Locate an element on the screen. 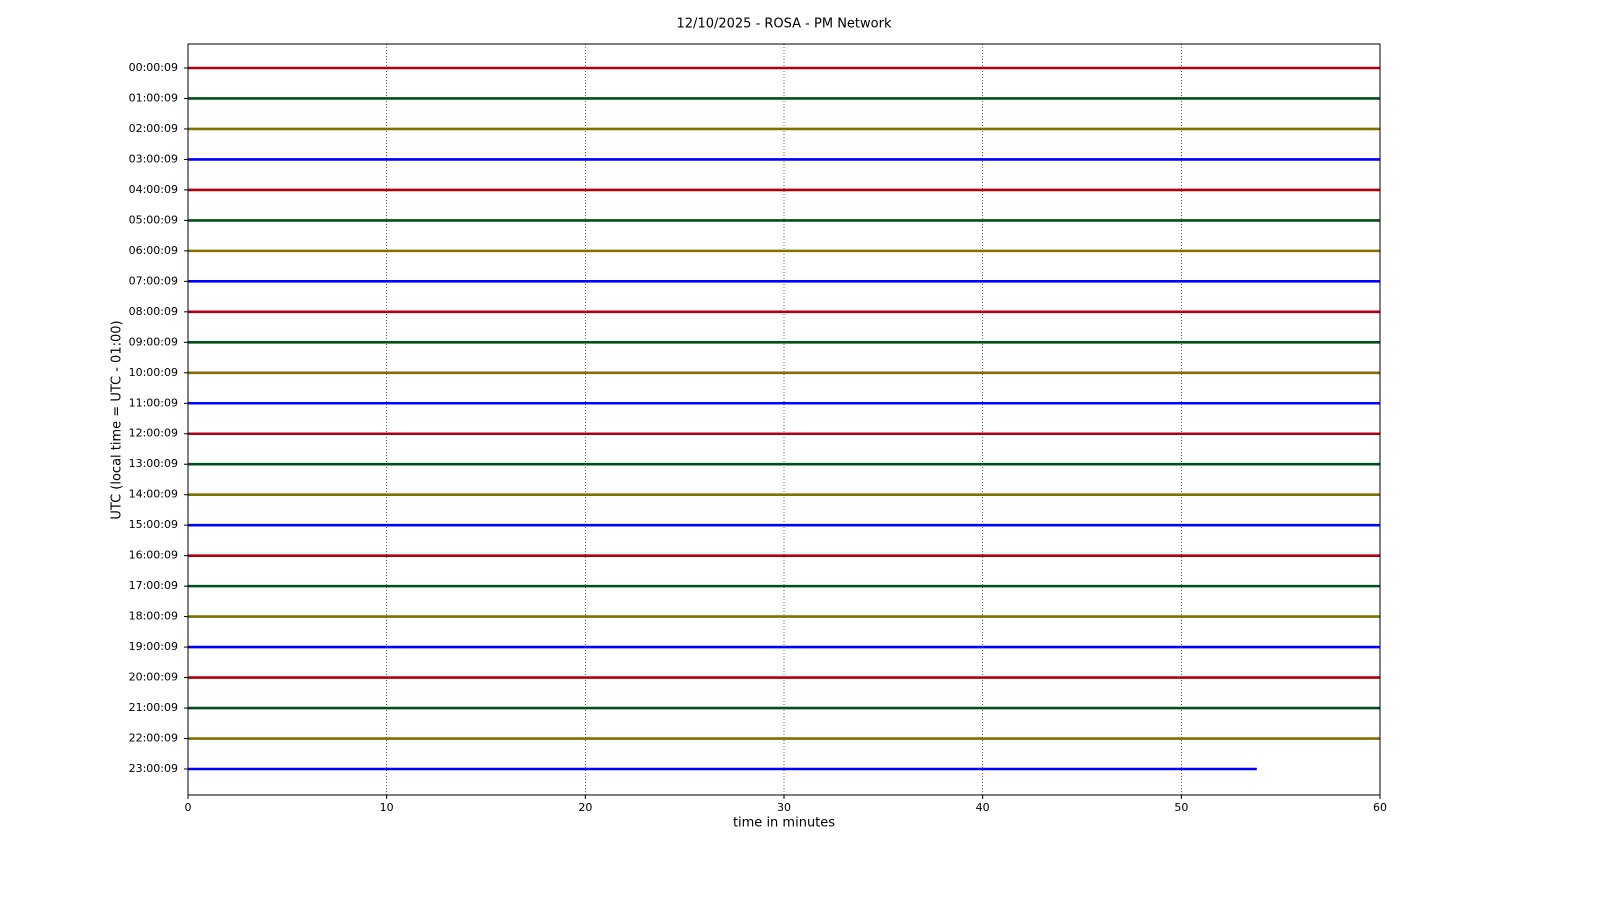 Image resolution: width=1600 pixels, height=900 pixels. y-tick-label: 22:00:09 is located at coordinates (153, 738).